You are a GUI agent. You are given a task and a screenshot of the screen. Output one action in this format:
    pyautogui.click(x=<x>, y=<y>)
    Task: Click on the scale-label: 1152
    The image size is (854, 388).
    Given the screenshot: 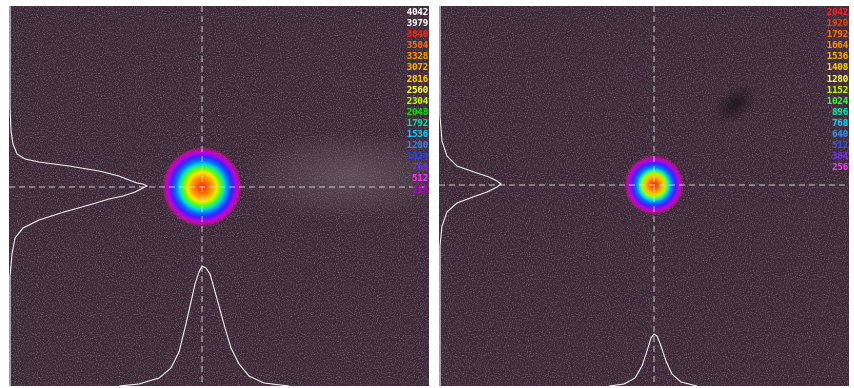 What is the action you would take?
    pyautogui.click(x=837, y=90)
    